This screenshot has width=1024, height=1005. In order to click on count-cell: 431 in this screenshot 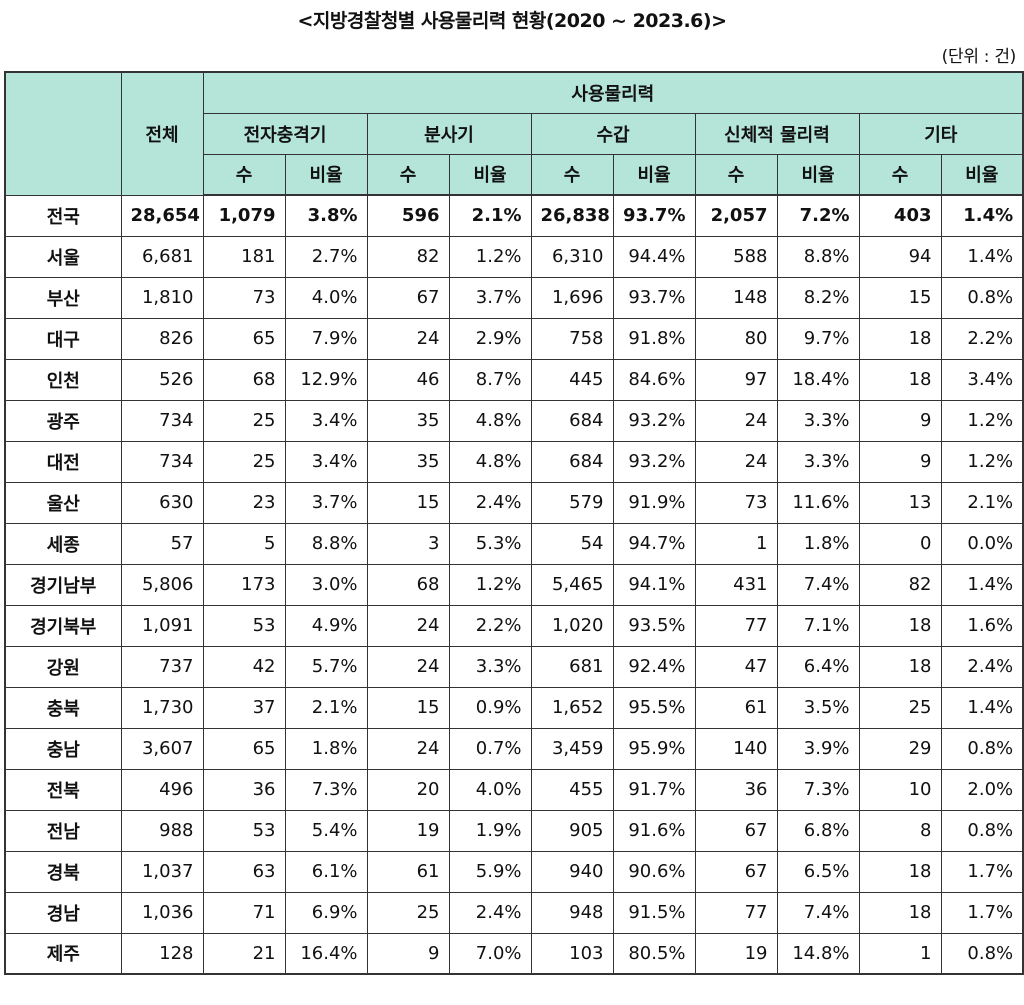, I will do `click(736, 584)`.